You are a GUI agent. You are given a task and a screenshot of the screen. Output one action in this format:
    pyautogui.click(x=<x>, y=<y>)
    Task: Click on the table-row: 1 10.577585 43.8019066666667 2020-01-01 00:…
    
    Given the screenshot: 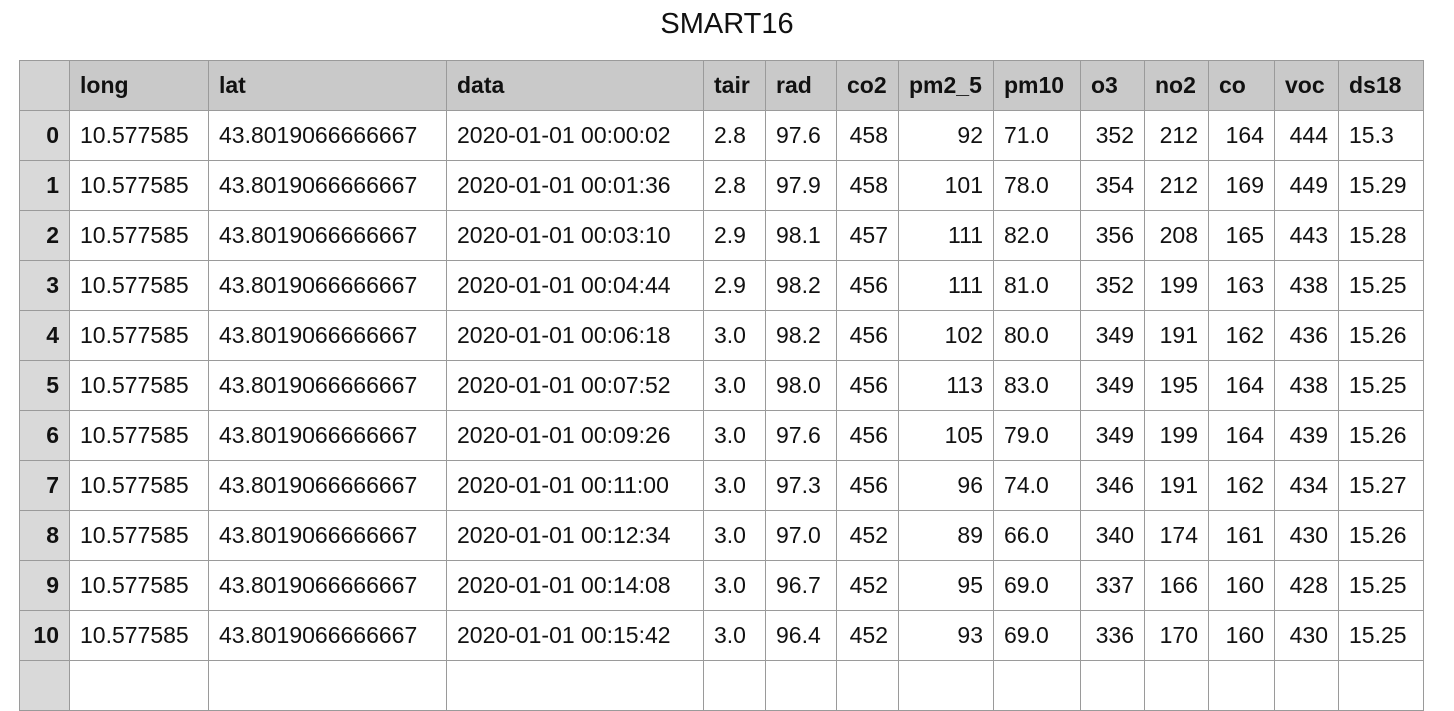 What is the action you would take?
    pyautogui.click(x=721, y=185)
    